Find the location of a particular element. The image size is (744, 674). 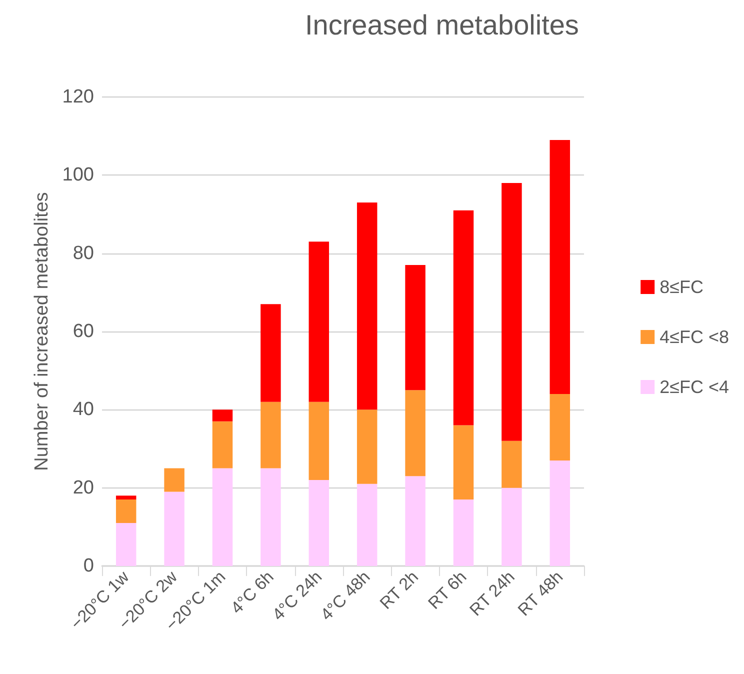

chart-title: Increased metabolites is located at coordinates (442, 25).